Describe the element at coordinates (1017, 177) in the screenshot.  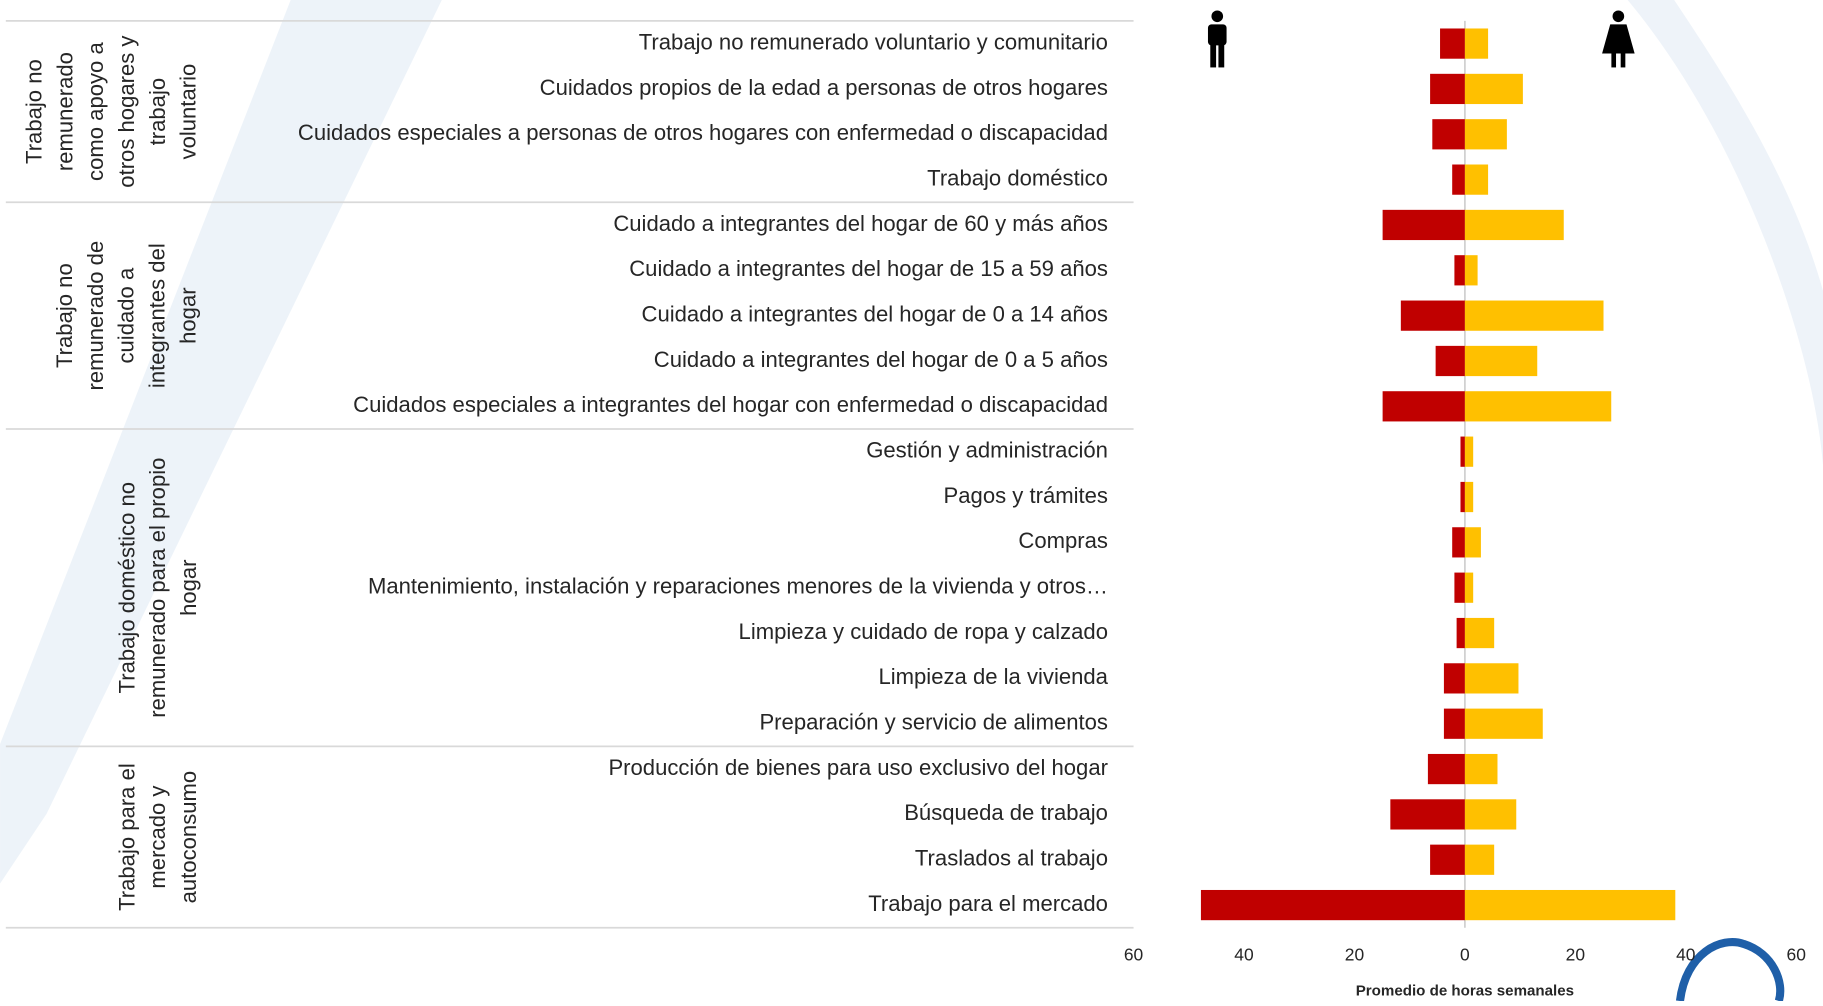
I see `category-label: Trabajo doméstico` at that location.